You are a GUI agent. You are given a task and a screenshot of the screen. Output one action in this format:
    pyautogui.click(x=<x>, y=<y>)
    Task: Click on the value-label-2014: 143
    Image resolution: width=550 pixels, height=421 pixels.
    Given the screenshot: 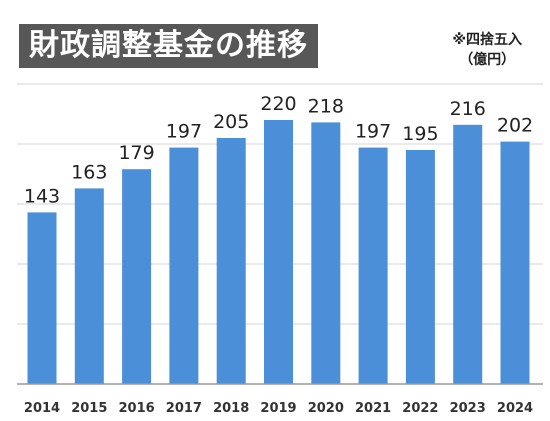 What is the action you would take?
    pyautogui.click(x=42, y=196)
    